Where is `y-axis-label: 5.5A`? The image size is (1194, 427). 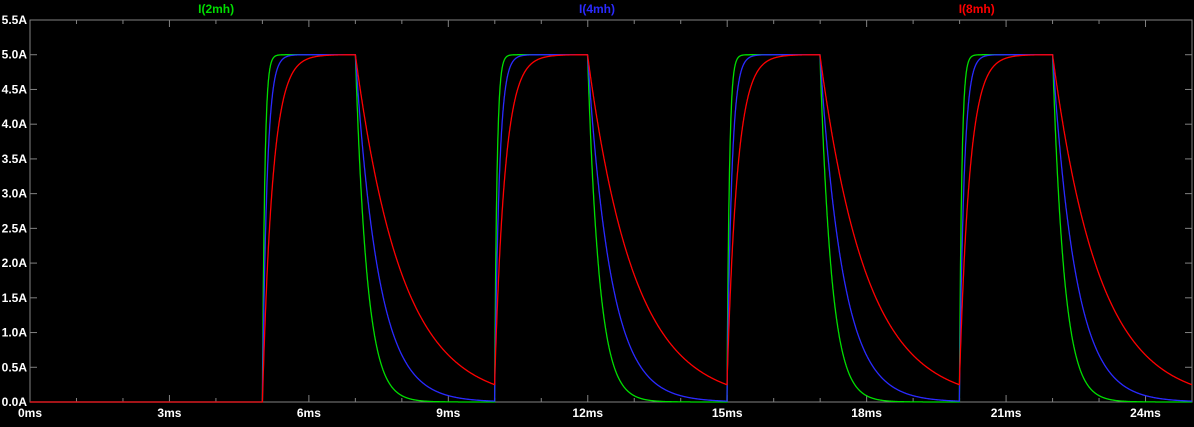
y-axis-label: 5.5A is located at coordinates (15, 20).